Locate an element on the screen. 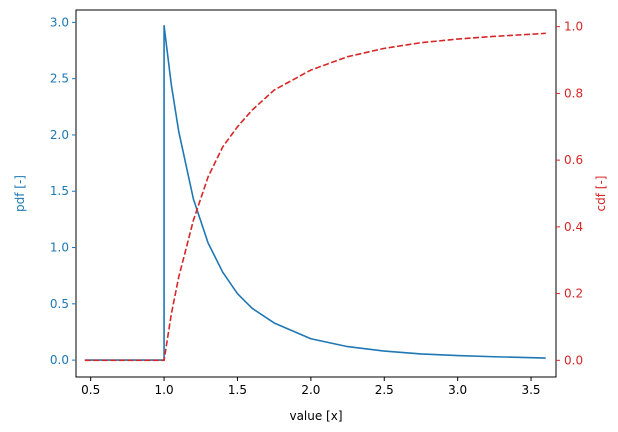  y-right-tick-label: 0.2 is located at coordinates (573, 294).